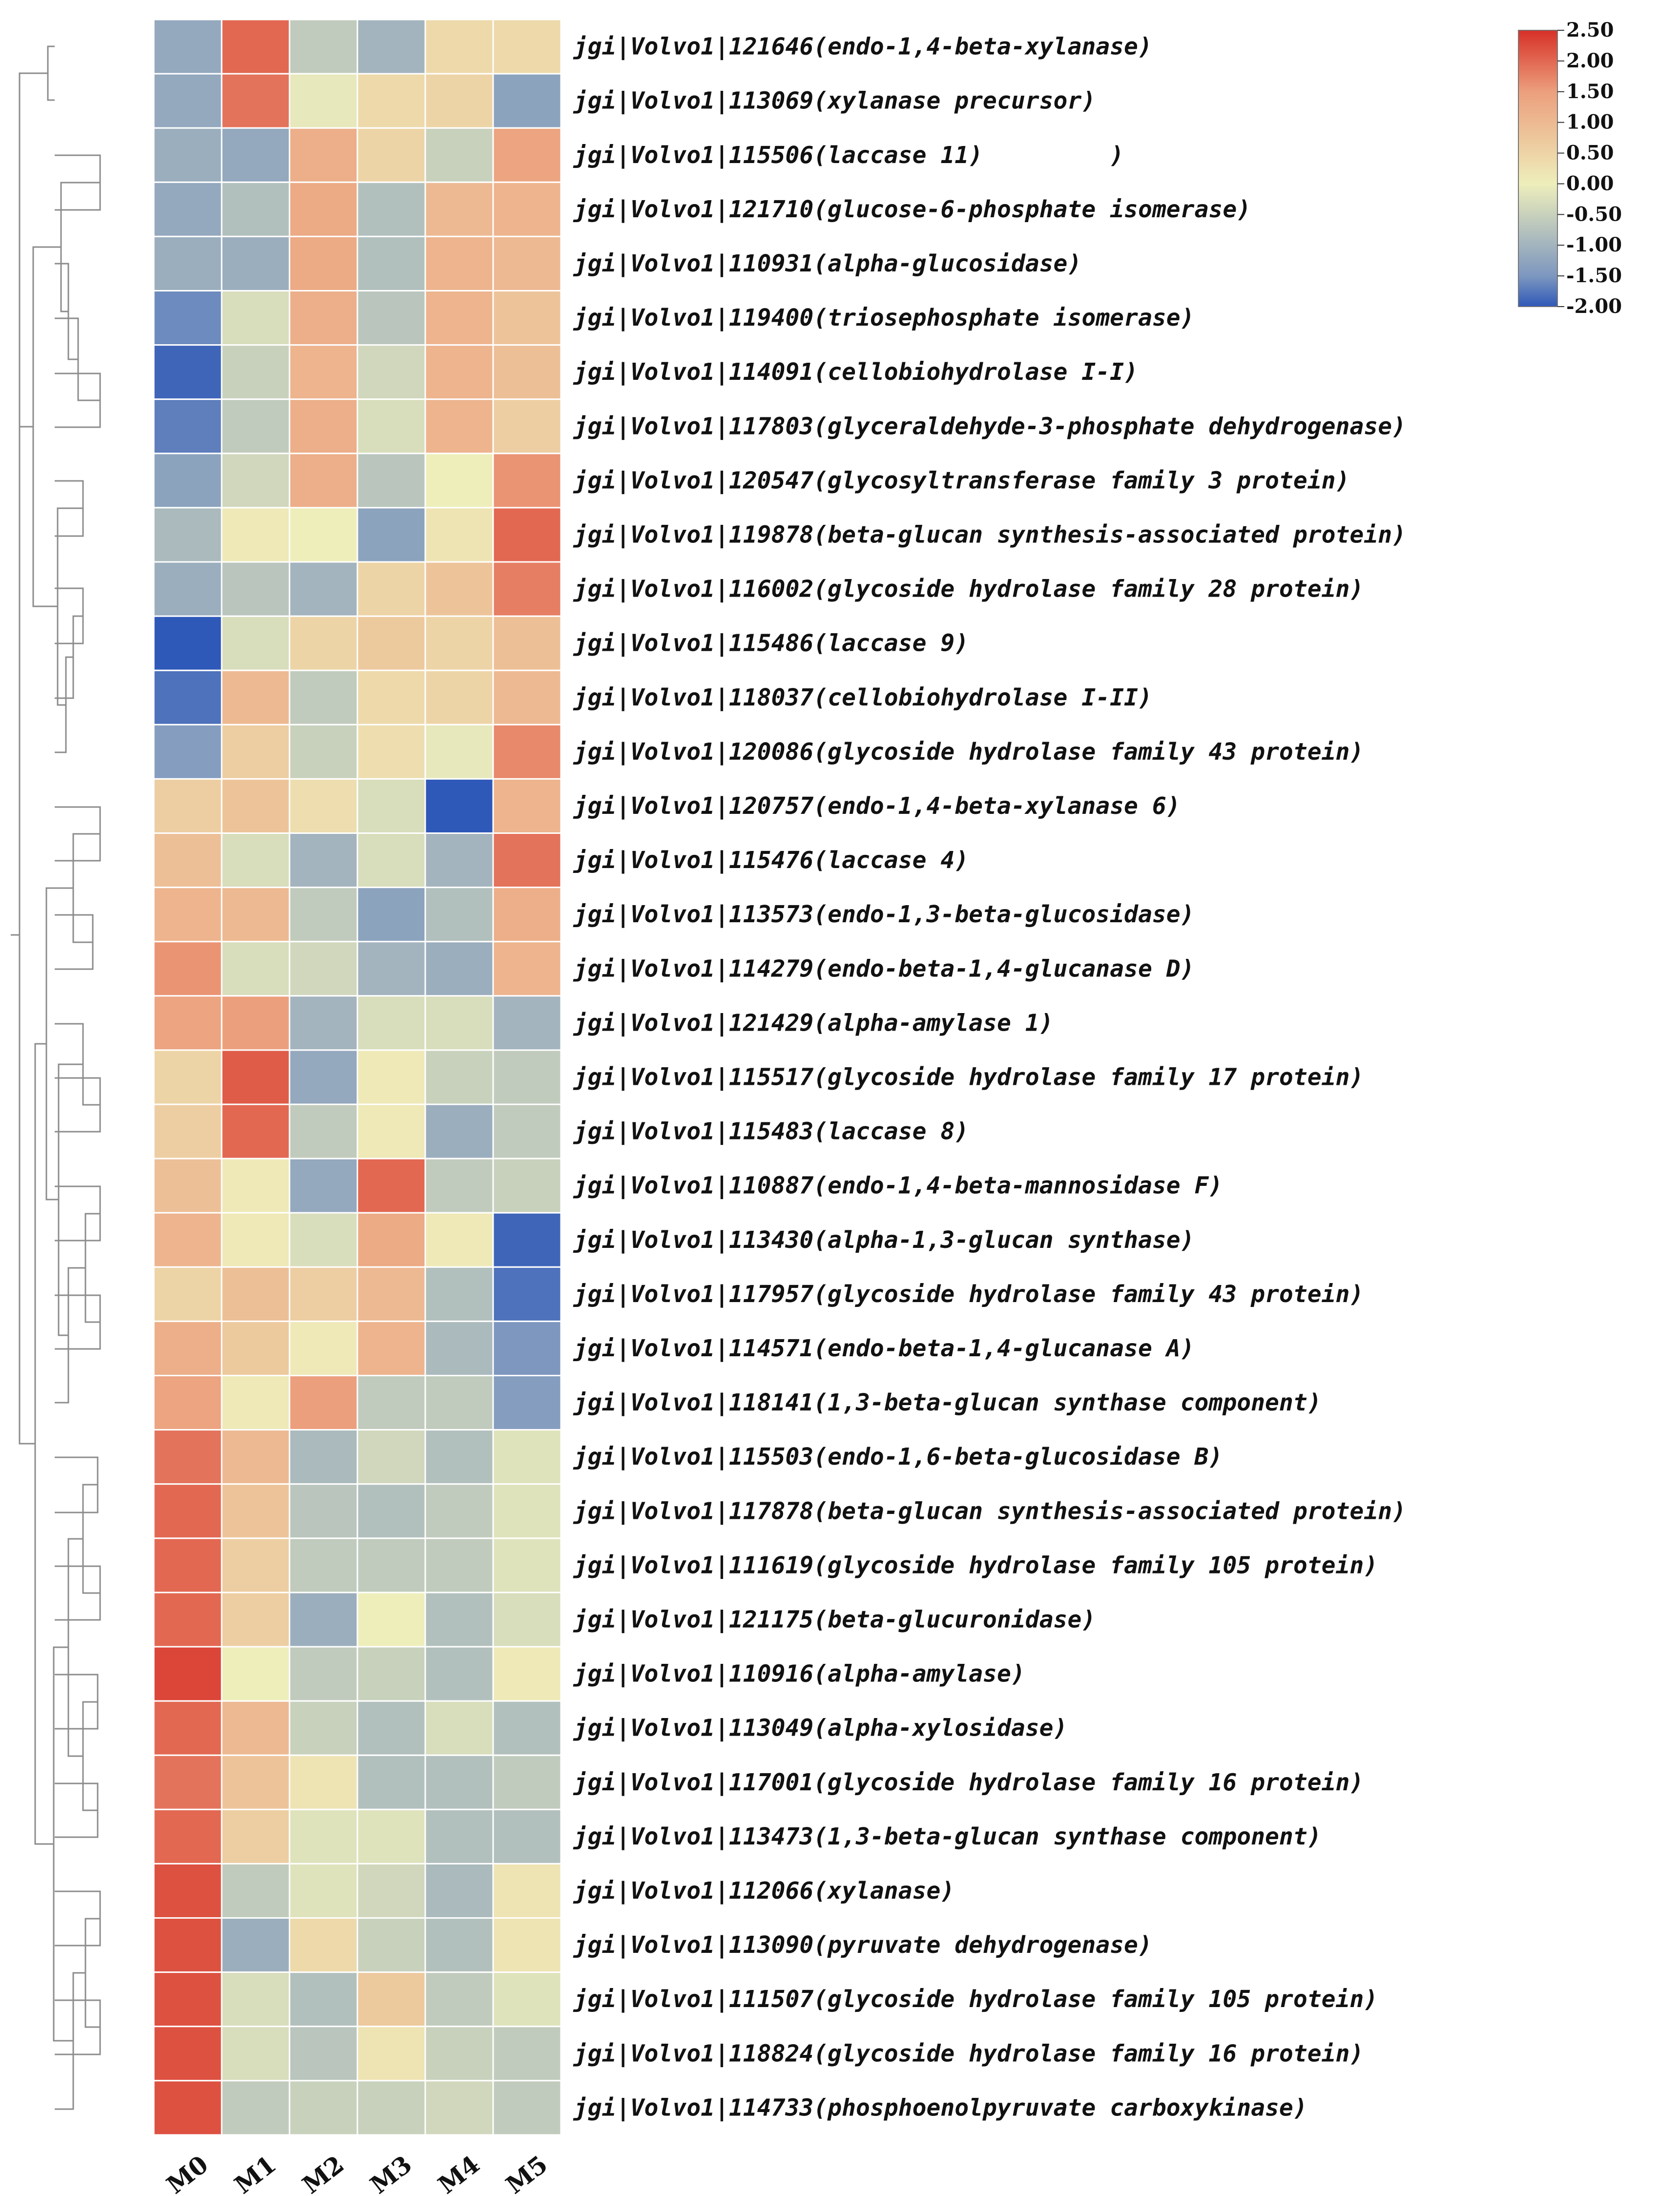 This screenshot has height=2196, width=1680. Describe the element at coordinates (1590, 30) in the screenshot. I see `color-bar-tick-label: 2.50` at that location.